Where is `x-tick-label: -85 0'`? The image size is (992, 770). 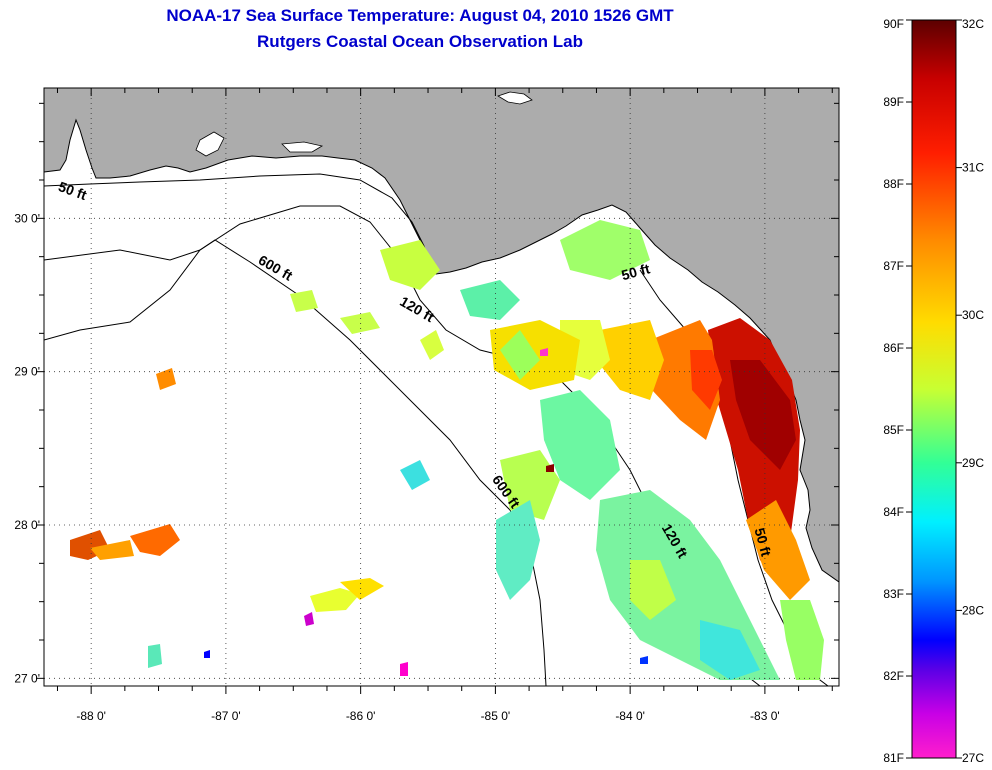
x-tick-label: -85 0' is located at coordinates (496, 716).